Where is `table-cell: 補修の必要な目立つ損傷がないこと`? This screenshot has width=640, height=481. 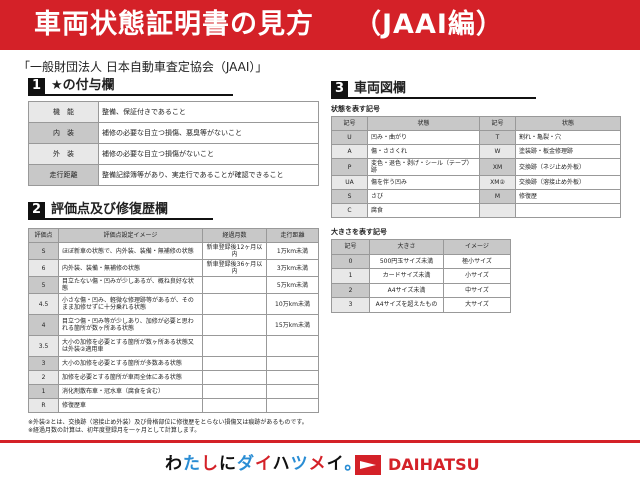 table-cell: 補修の必要な目立つ損傷がないこと is located at coordinates (208, 154).